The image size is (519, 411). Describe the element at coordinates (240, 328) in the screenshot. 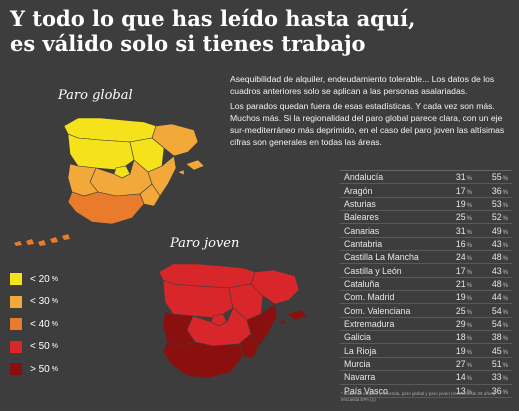

I see `youth-unemployment-map` at that location.